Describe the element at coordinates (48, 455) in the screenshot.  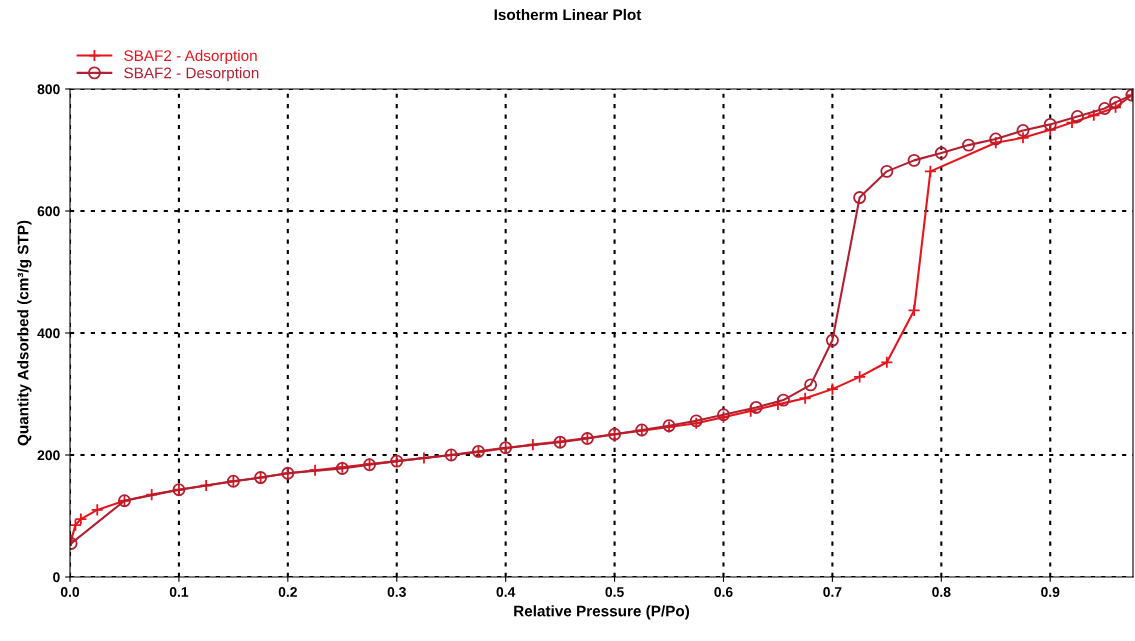
I see `y-tick-label: 200` at that location.